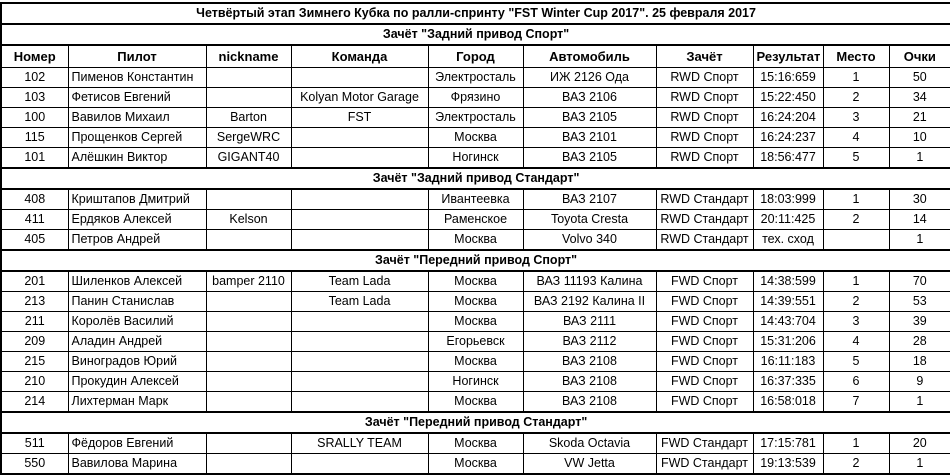  Describe the element at coordinates (919, 361) in the screenshot. I see `cell-points: 18` at that location.